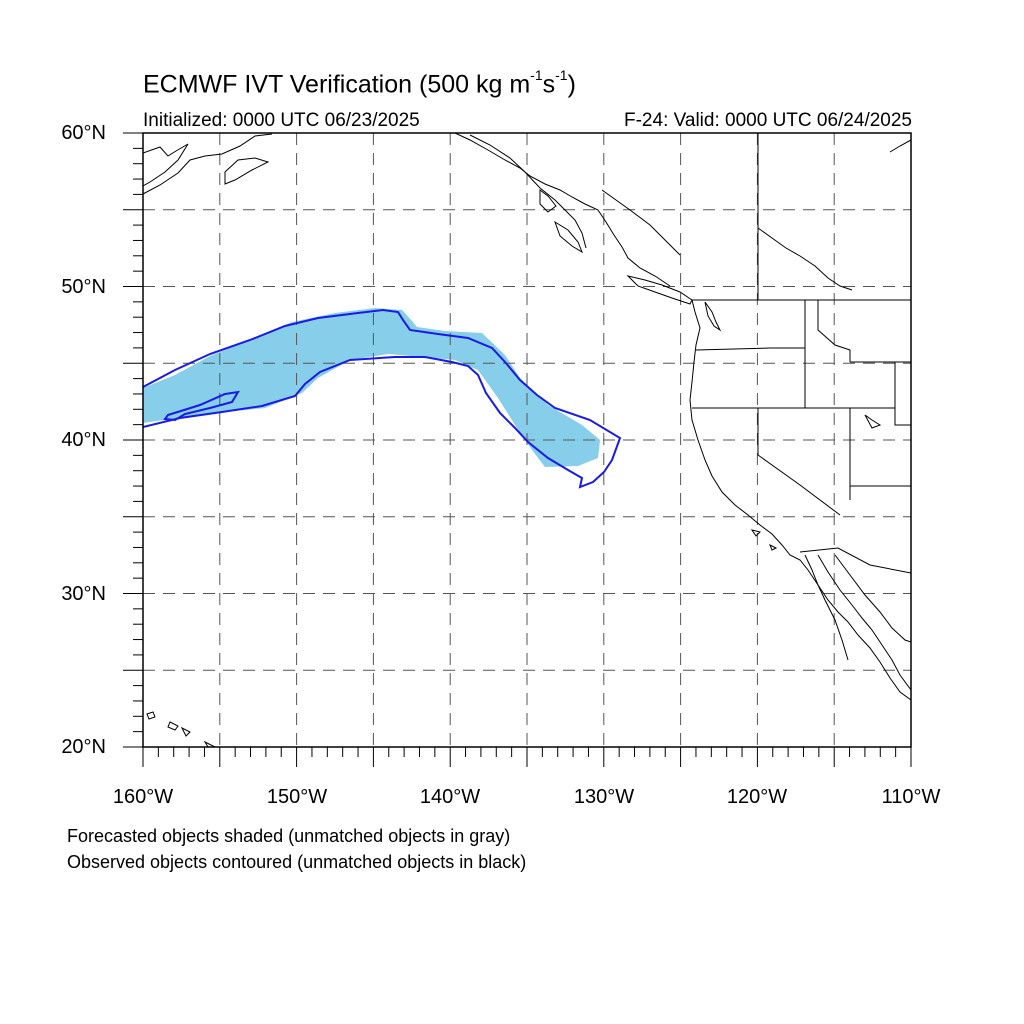  I want to click on lat-label-60n: 60°N, so click(83, 133).